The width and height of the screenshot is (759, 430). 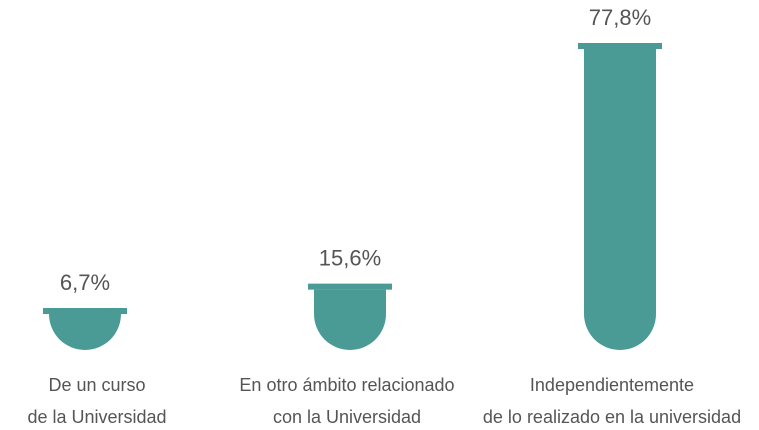 What do you see at coordinates (346, 385) in the screenshot?
I see `category-label: En otro ámbito relacionado` at bounding box center [346, 385].